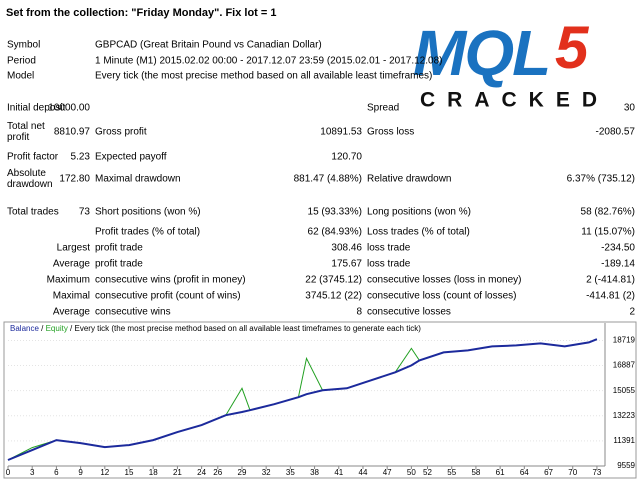  What do you see at coordinates (618, 248) in the screenshot?
I see `stat-cell: -234.50` at bounding box center [618, 248].